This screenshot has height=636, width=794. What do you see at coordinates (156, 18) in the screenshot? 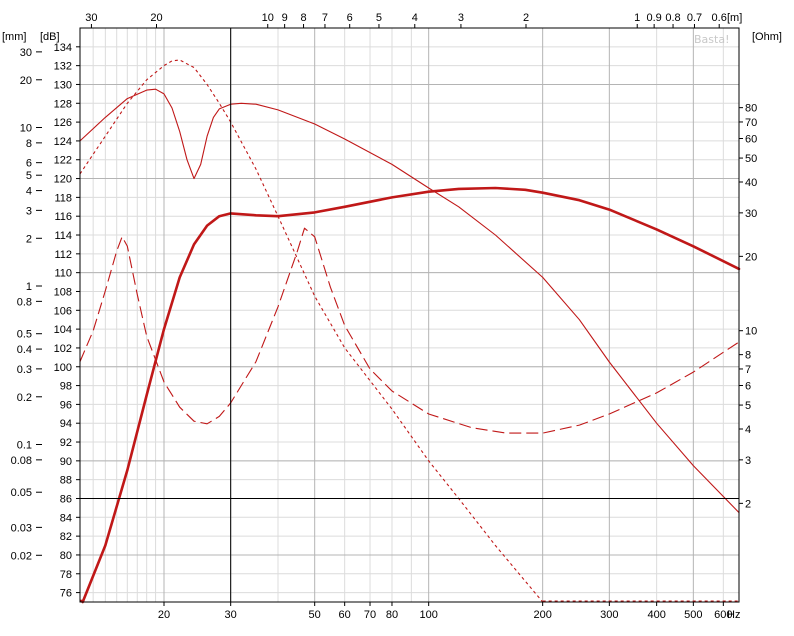
I see `wavelength-tick-label: 20` at bounding box center [156, 18].